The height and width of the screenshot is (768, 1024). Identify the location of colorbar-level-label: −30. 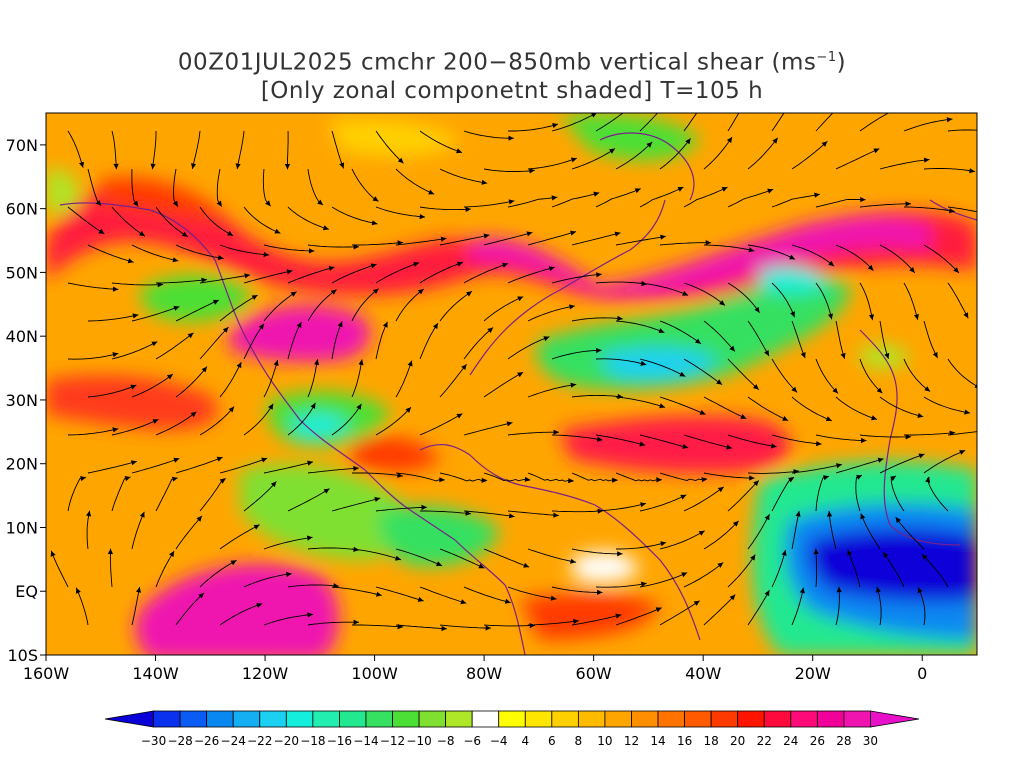
(153, 741).